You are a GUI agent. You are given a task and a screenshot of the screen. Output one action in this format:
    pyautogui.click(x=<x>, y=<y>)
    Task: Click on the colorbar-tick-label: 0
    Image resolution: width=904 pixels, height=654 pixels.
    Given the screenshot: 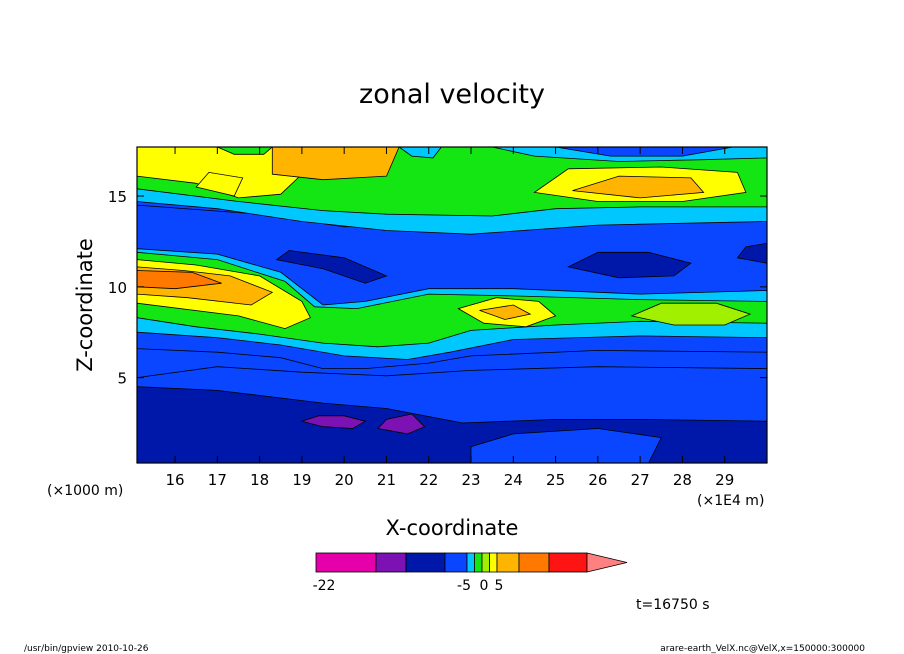 What is the action you would take?
    pyautogui.click(x=484, y=586)
    